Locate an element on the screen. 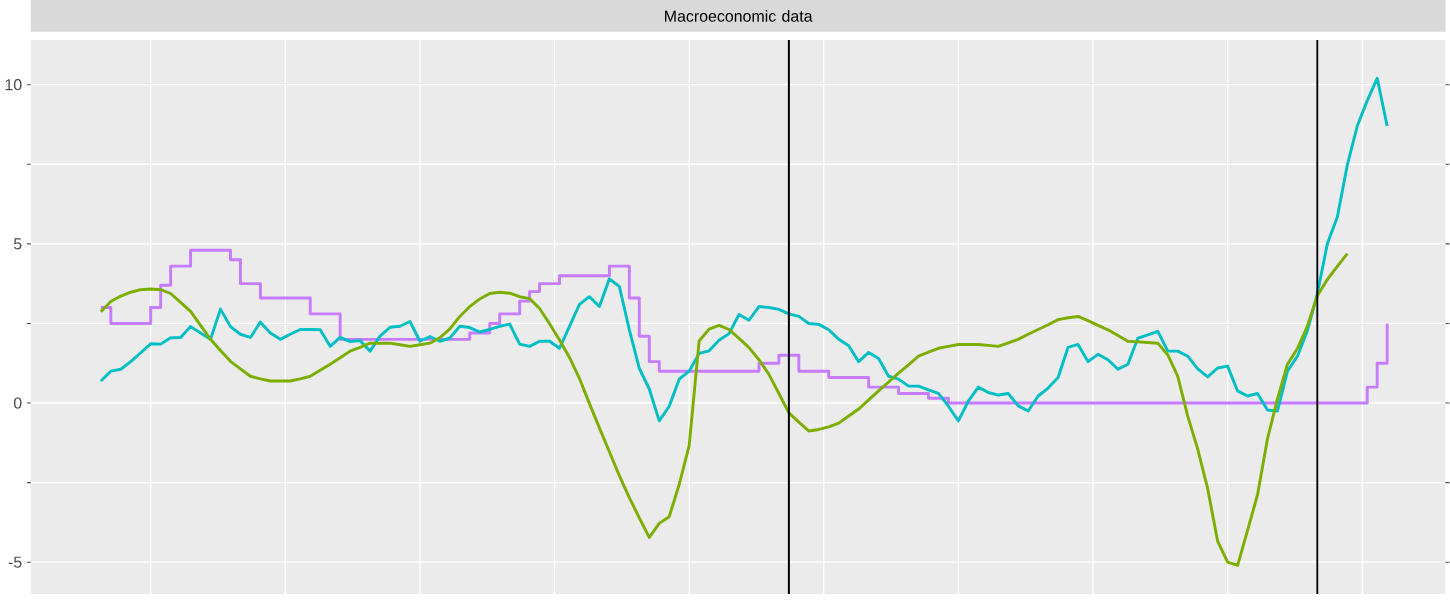 This screenshot has width=1450, height=603. chart-title: Macroeconomic data is located at coordinates (739, 16).